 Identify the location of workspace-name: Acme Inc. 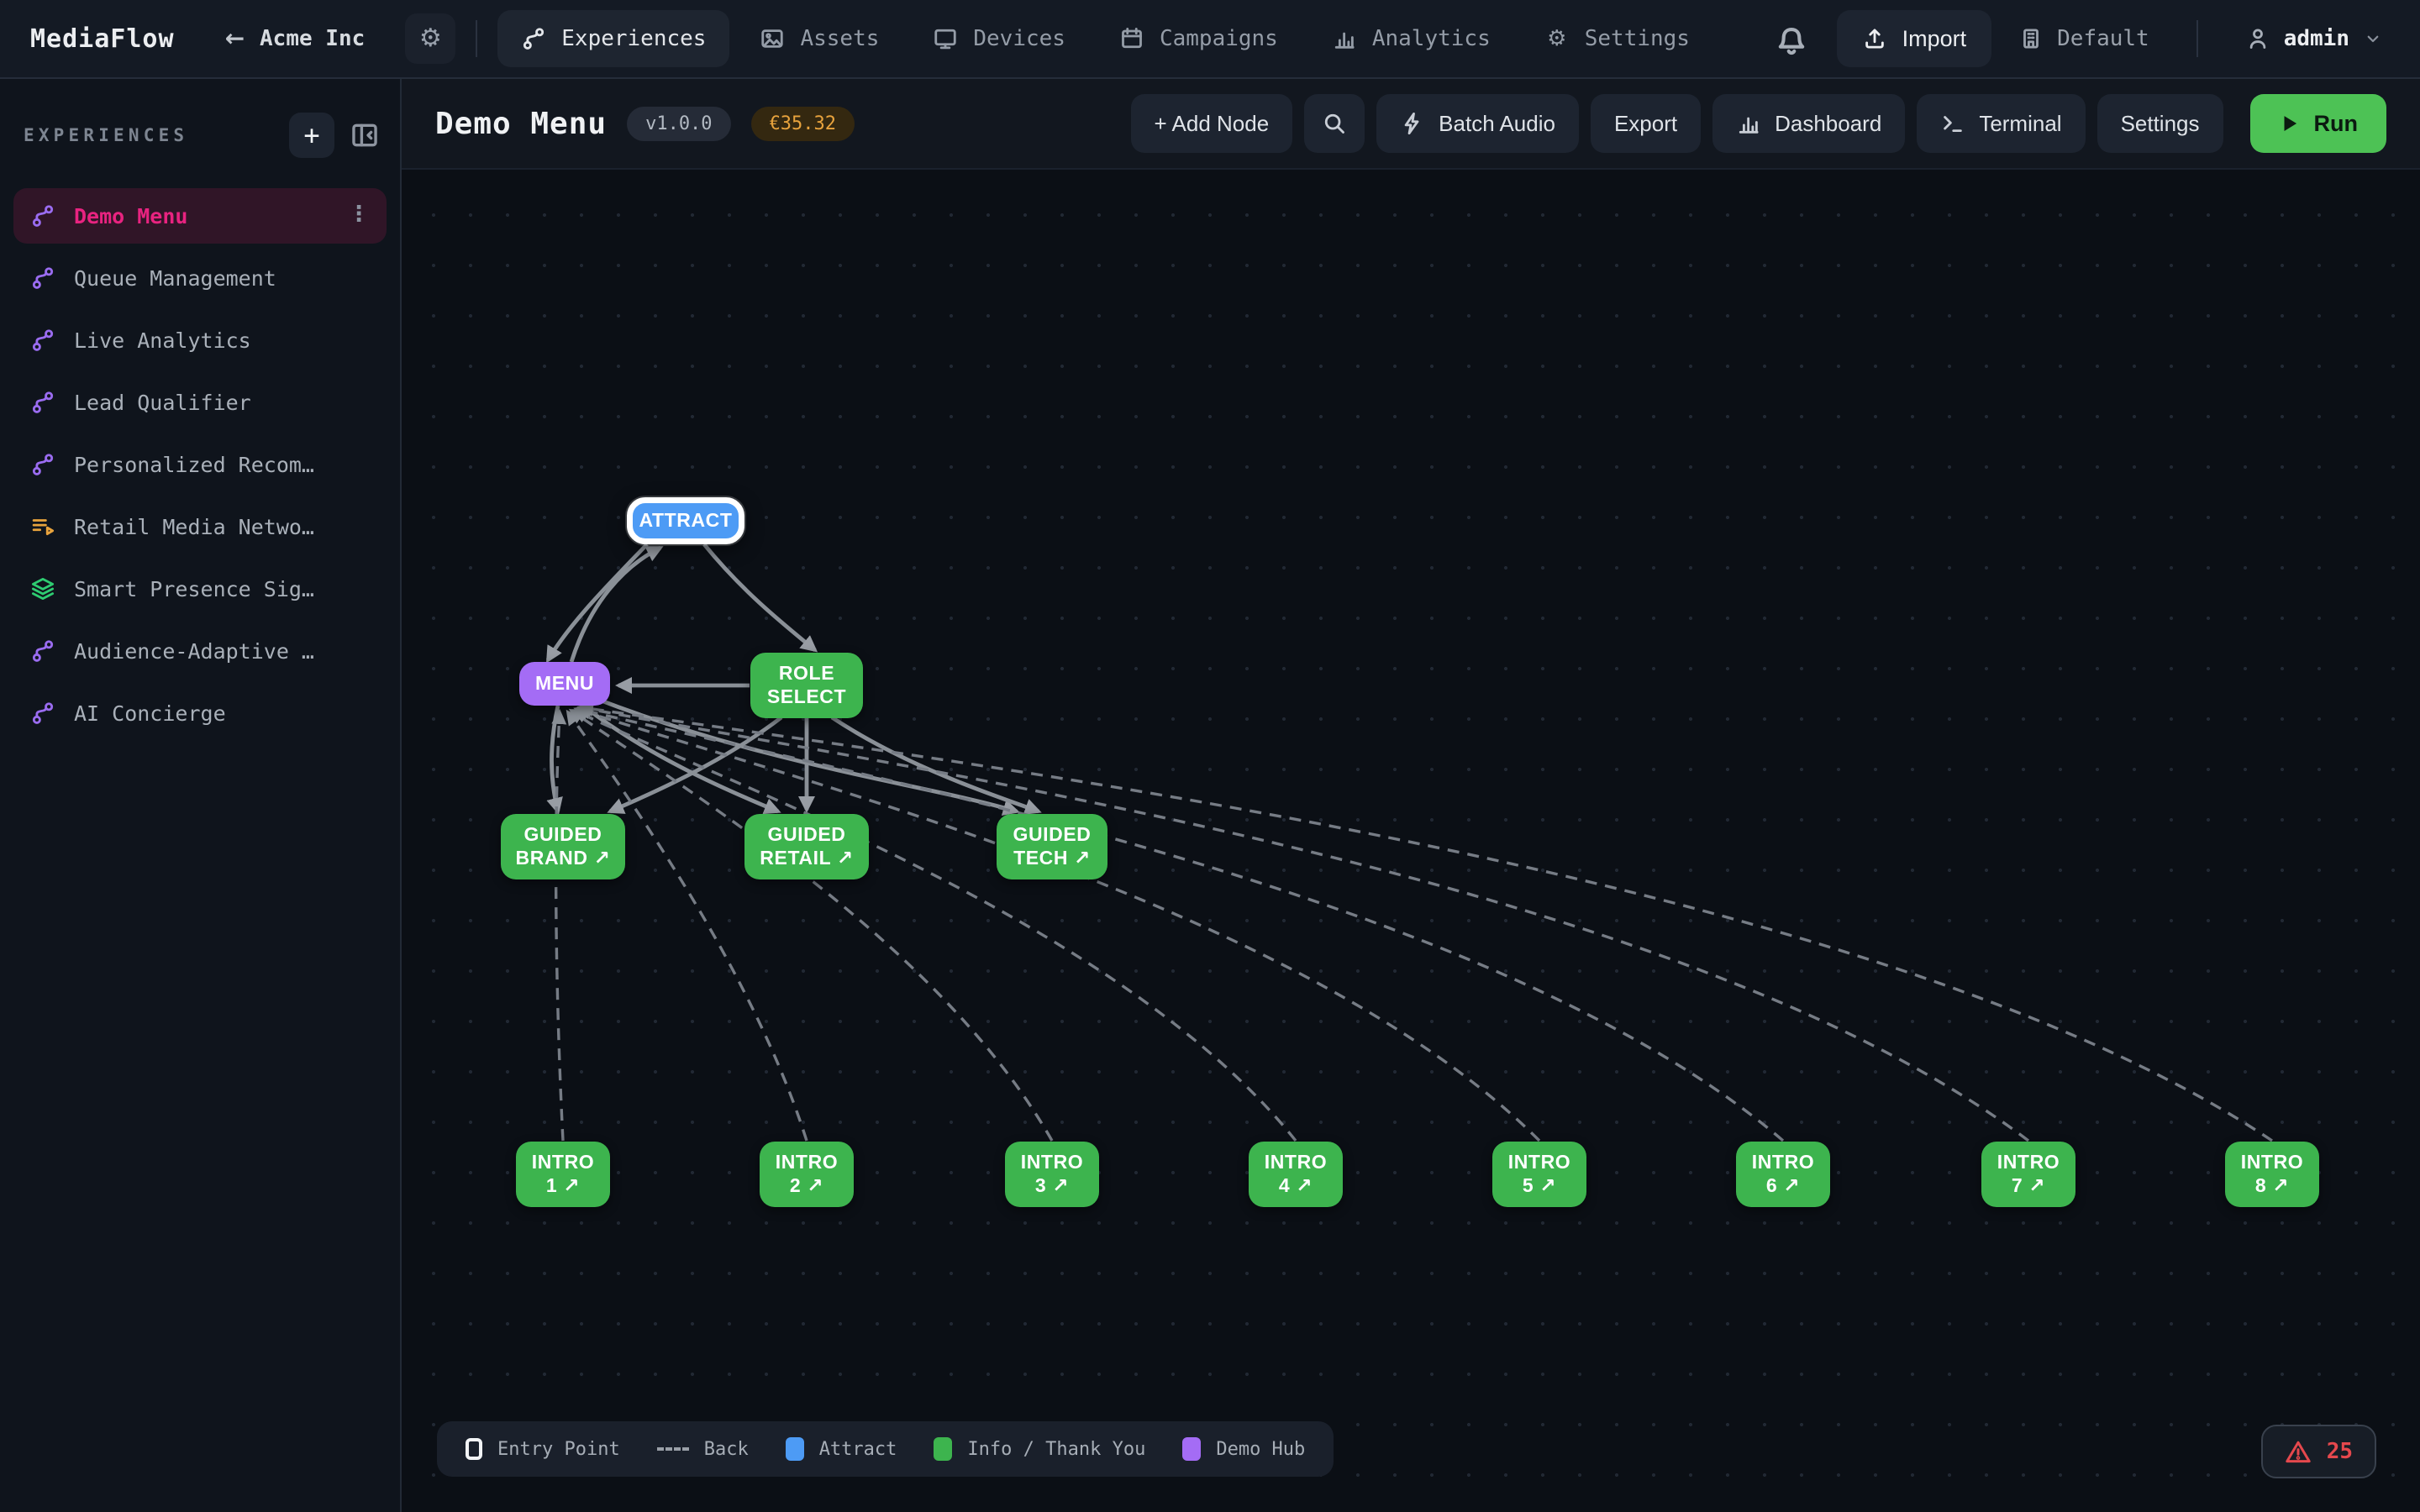
(313, 38).